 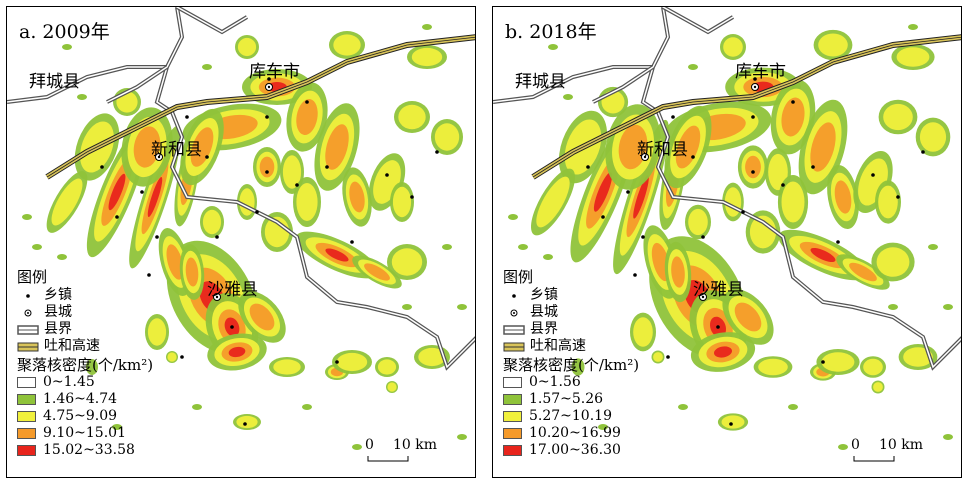 What do you see at coordinates (89, 450) in the screenshot?
I see `class-label: 15.02~33.58` at bounding box center [89, 450].